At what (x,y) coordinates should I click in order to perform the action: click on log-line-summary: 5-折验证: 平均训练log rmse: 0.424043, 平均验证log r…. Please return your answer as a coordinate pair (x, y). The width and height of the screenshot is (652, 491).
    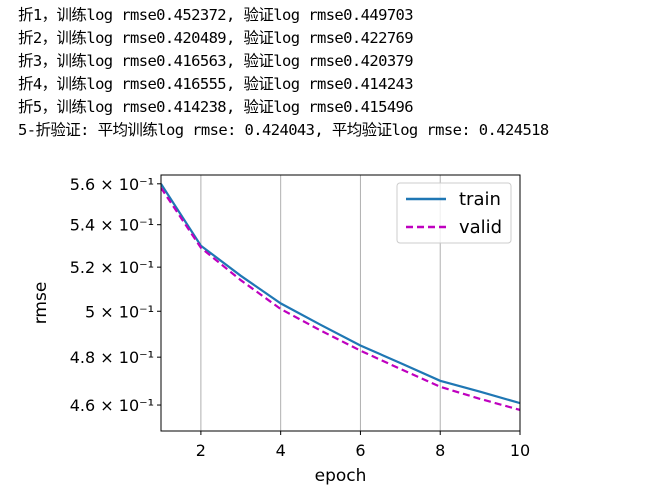
    Looking at the image, I should click on (283, 130).